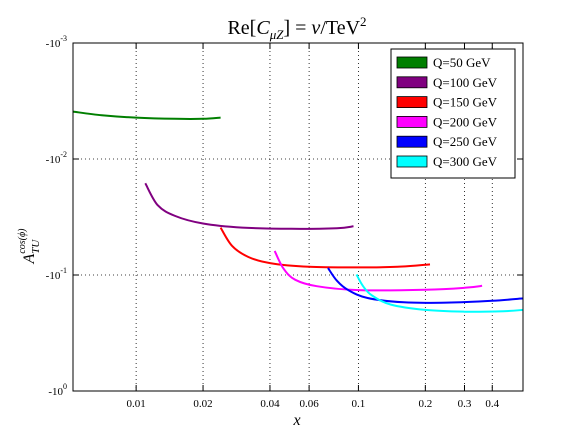  Describe the element at coordinates (465, 82) in the screenshot. I see `legend-label: Q=100 GeV` at that location.